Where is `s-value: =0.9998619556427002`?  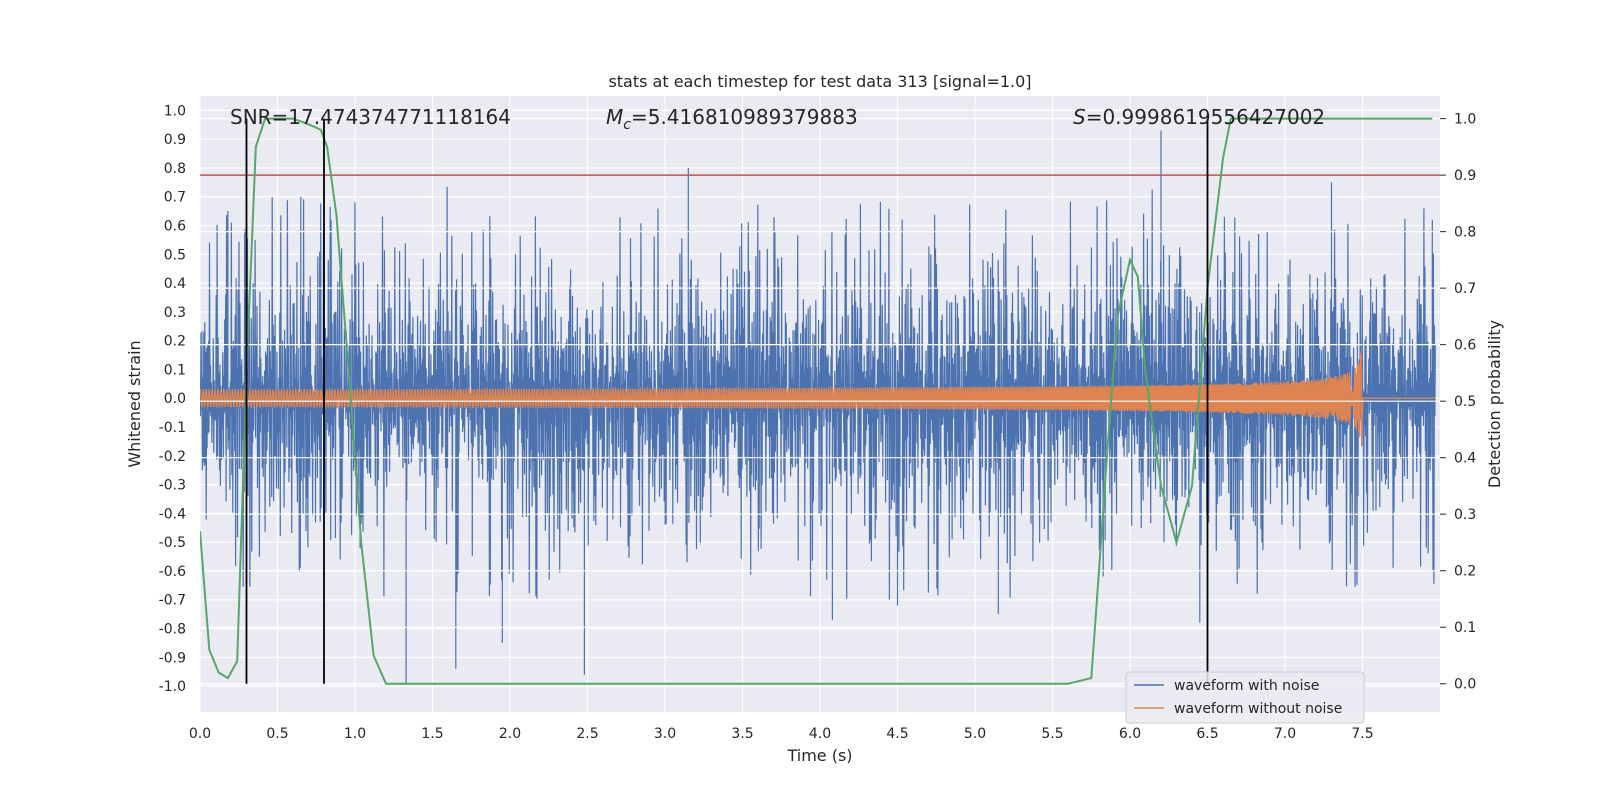
s-value: =0.9998619556427002 is located at coordinates (1205, 117).